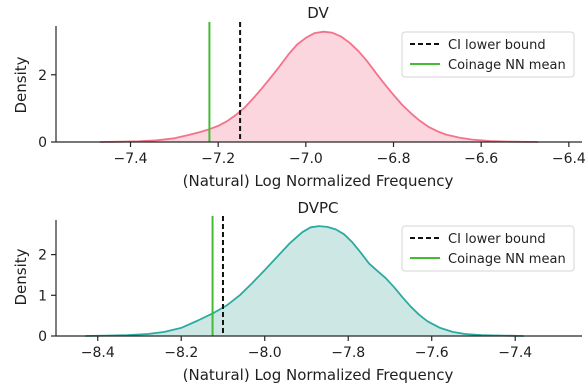  What do you see at coordinates (21, 276) in the screenshot?
I see `dvpc-ylabel: Density` at bounding box center [21, 276].